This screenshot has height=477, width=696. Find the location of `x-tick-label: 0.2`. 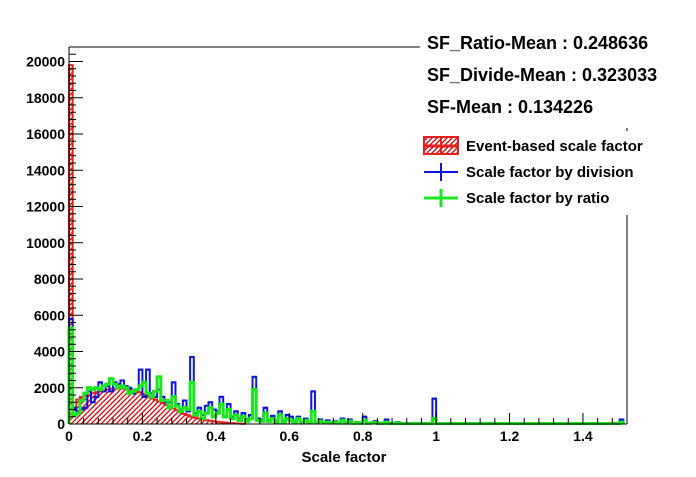

x-tick-label: 0.2 is located at coordinates (143, 436).